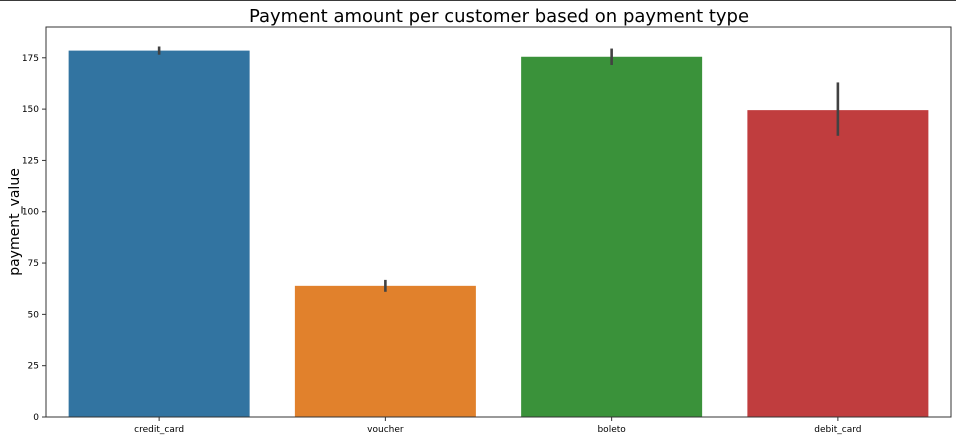 Image resolution: width=956 pixels, height=436 pixels. I want to click on bar-debit-card, so click(838, 263).